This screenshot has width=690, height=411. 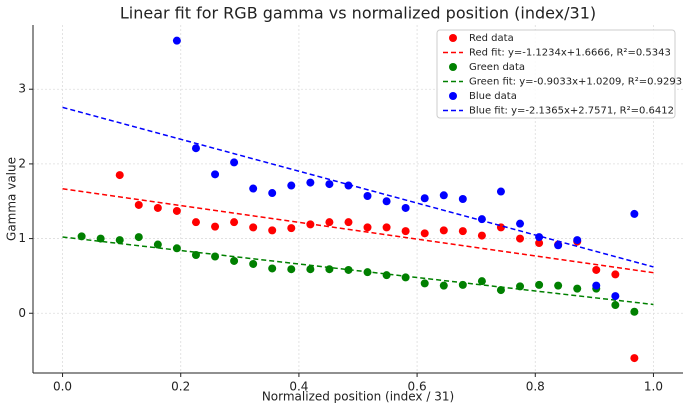 What do you see at coordinates (180, 387) in the screenshot?
I see `x-tick-label: 0.2` at bounding box center [180, 387].